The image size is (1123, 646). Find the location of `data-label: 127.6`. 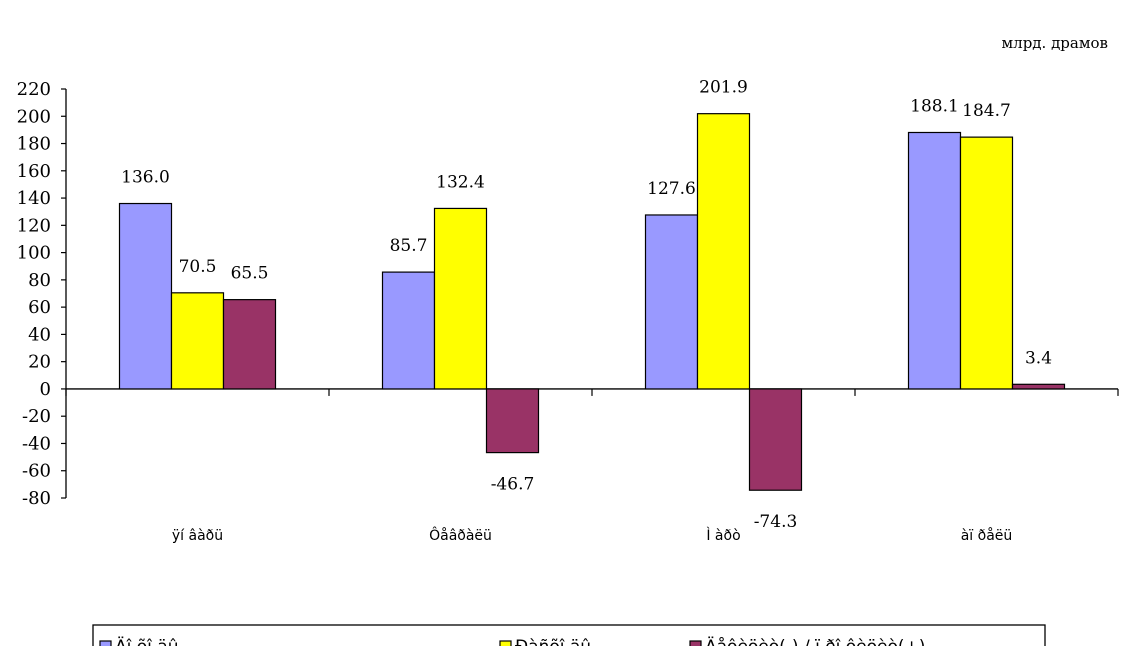

data-label: 127.6 is located at coordinates (671, 189).